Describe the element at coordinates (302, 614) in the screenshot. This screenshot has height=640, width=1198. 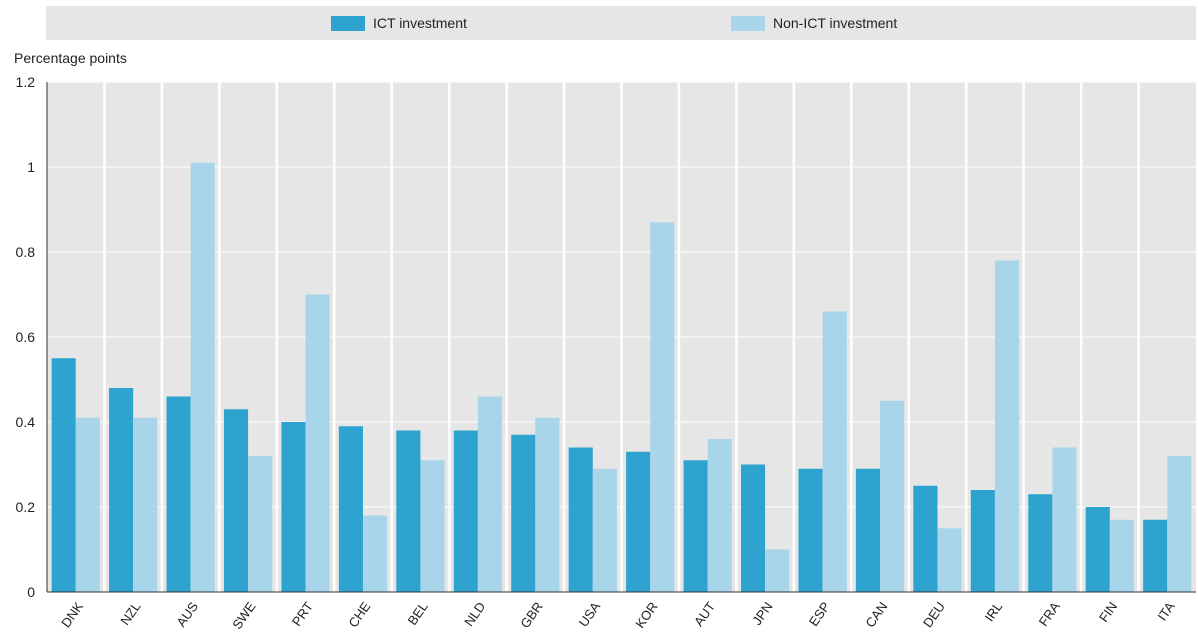
I see `x-tick-label: PRT` at that location.